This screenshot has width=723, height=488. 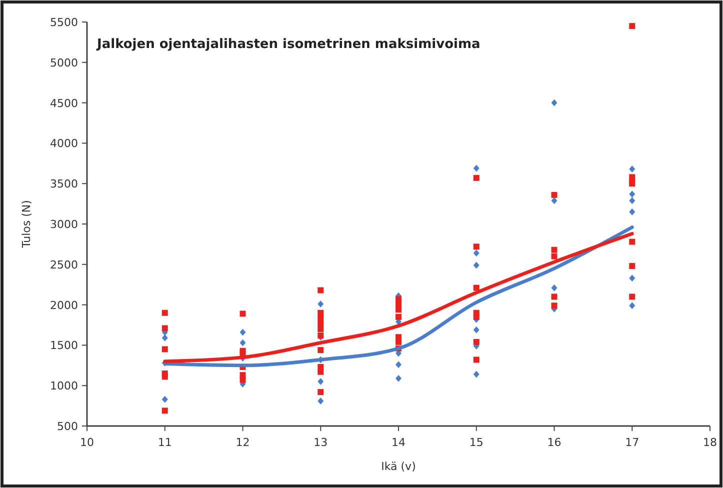 I want to click on y-tick-label: 4500, so click(x=64, y=103).